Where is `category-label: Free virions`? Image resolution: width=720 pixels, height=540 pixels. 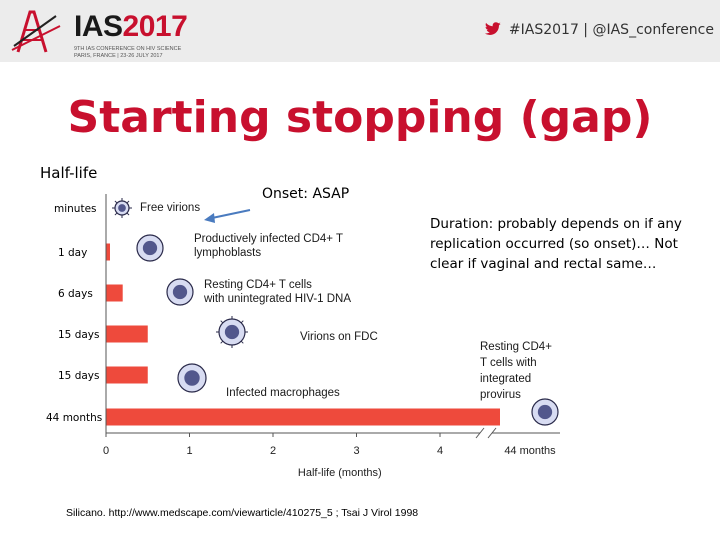
category-label: Free virions is located at coordinates (170, 208).